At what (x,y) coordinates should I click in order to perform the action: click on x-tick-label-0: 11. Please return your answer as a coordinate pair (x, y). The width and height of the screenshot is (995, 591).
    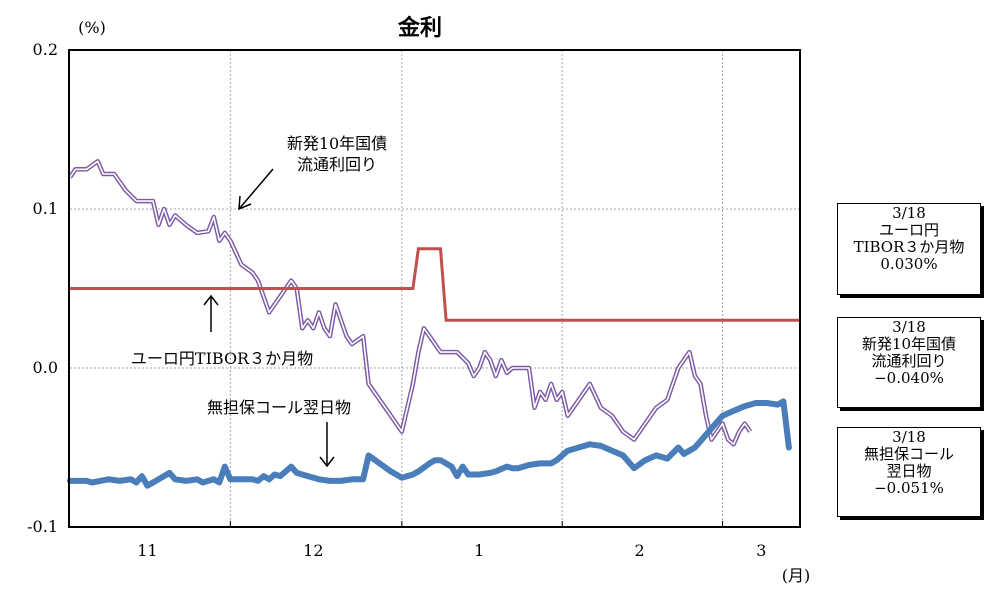
    Looking at the image, I should click on (147, 550).